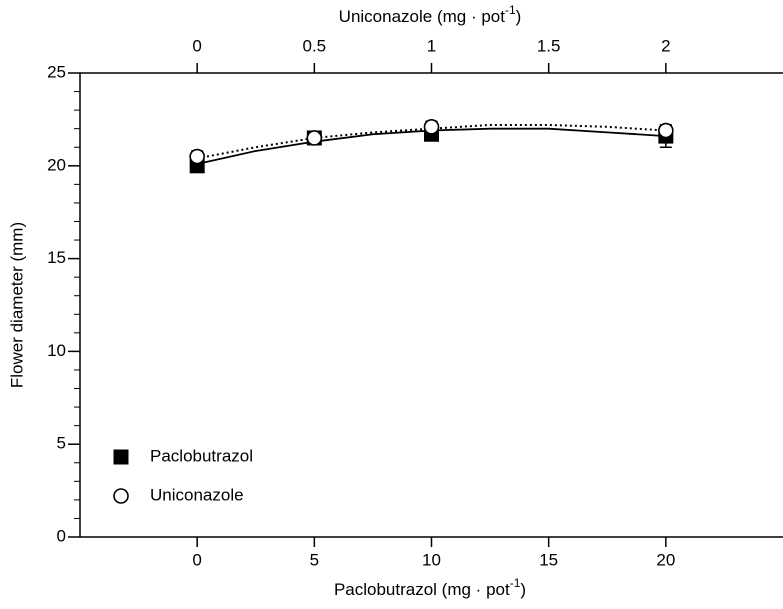 The width and height of the screenshot is (783, 609). Describe the element at coordinates (196, 559) in the screenshot. I see `x-tick-label: 0` at that location.